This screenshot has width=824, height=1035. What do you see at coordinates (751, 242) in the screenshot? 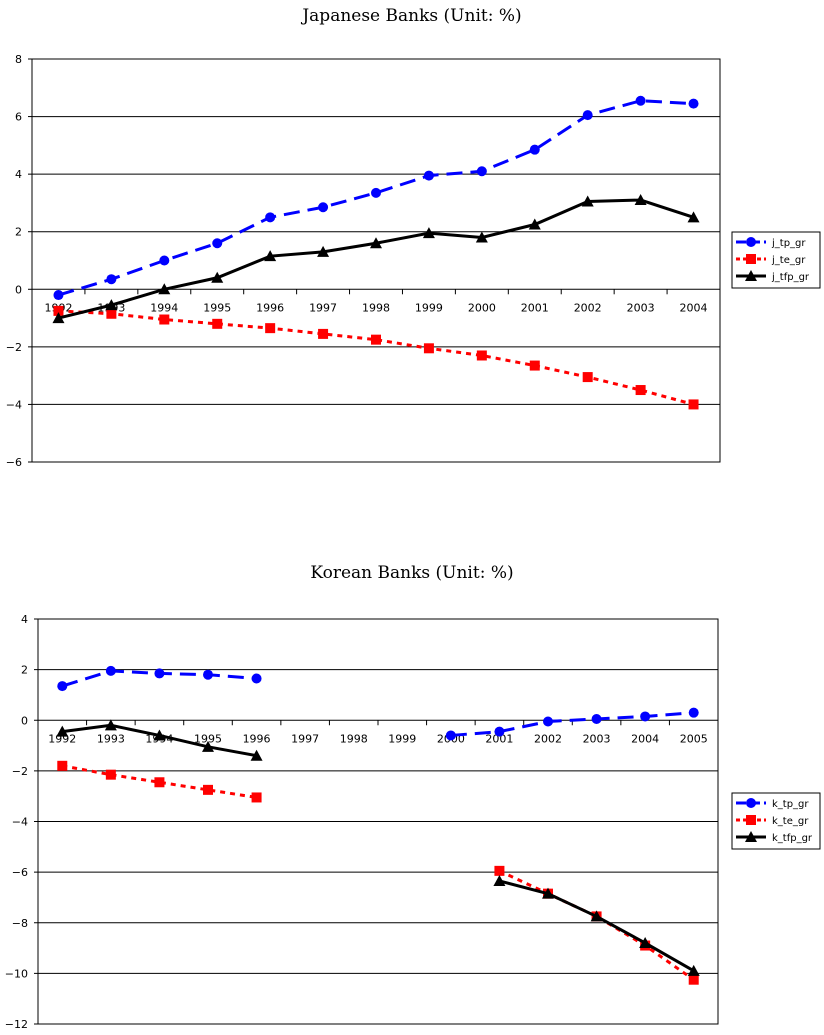
I see `legend-marker-j_tp_gr` at bounding box center [751, 242].